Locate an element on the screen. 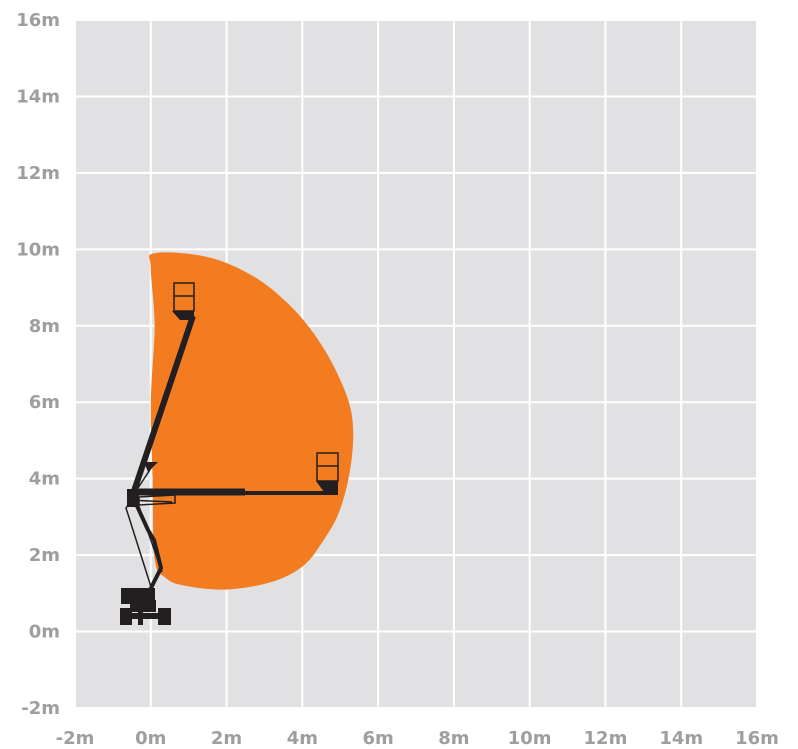 The image size is (798, 749). raised-platform-bracket is located at coordinates (183, 315).